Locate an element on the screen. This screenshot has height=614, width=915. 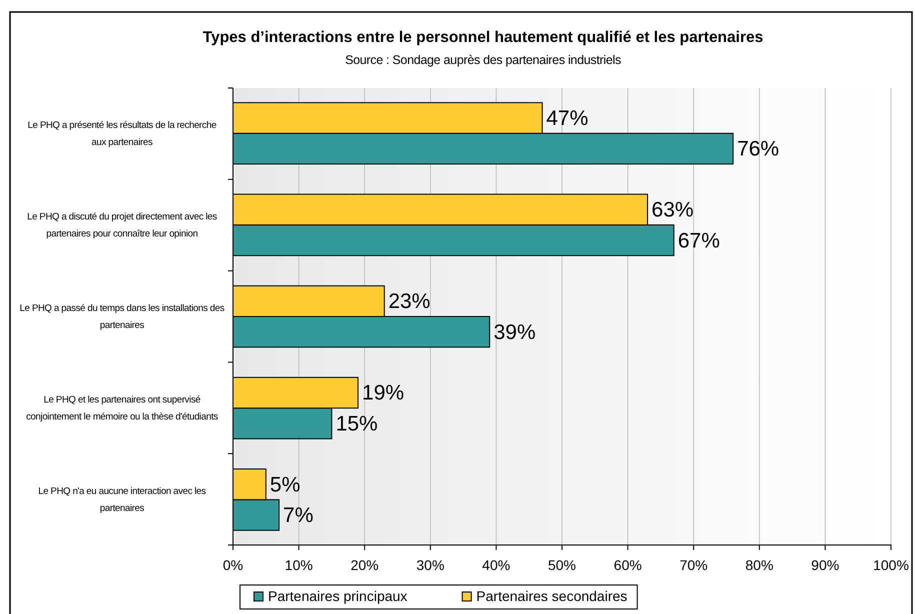
data-label: 7% is located at coordinates (298, 516).